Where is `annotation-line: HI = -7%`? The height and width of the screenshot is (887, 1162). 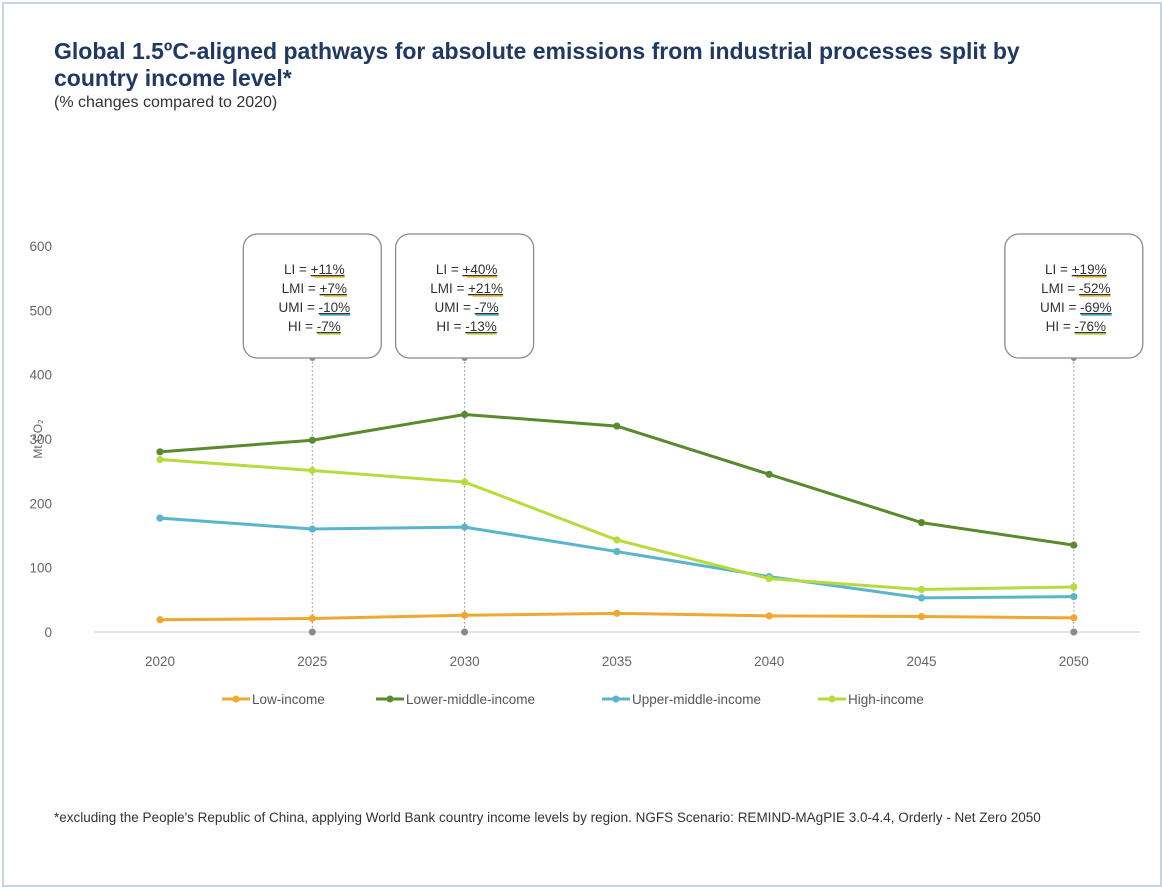 annotation-line: HI = -7% is located at coordinates (314, 326).